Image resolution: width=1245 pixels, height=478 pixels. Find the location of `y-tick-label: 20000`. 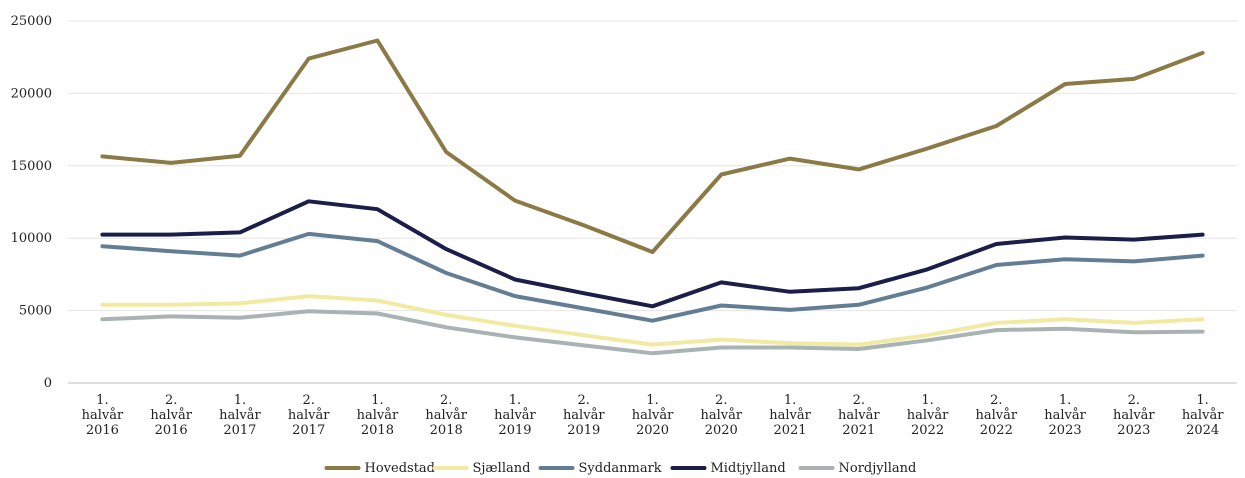

y-tick-label: 20000 is located at coordinates (31, 93).